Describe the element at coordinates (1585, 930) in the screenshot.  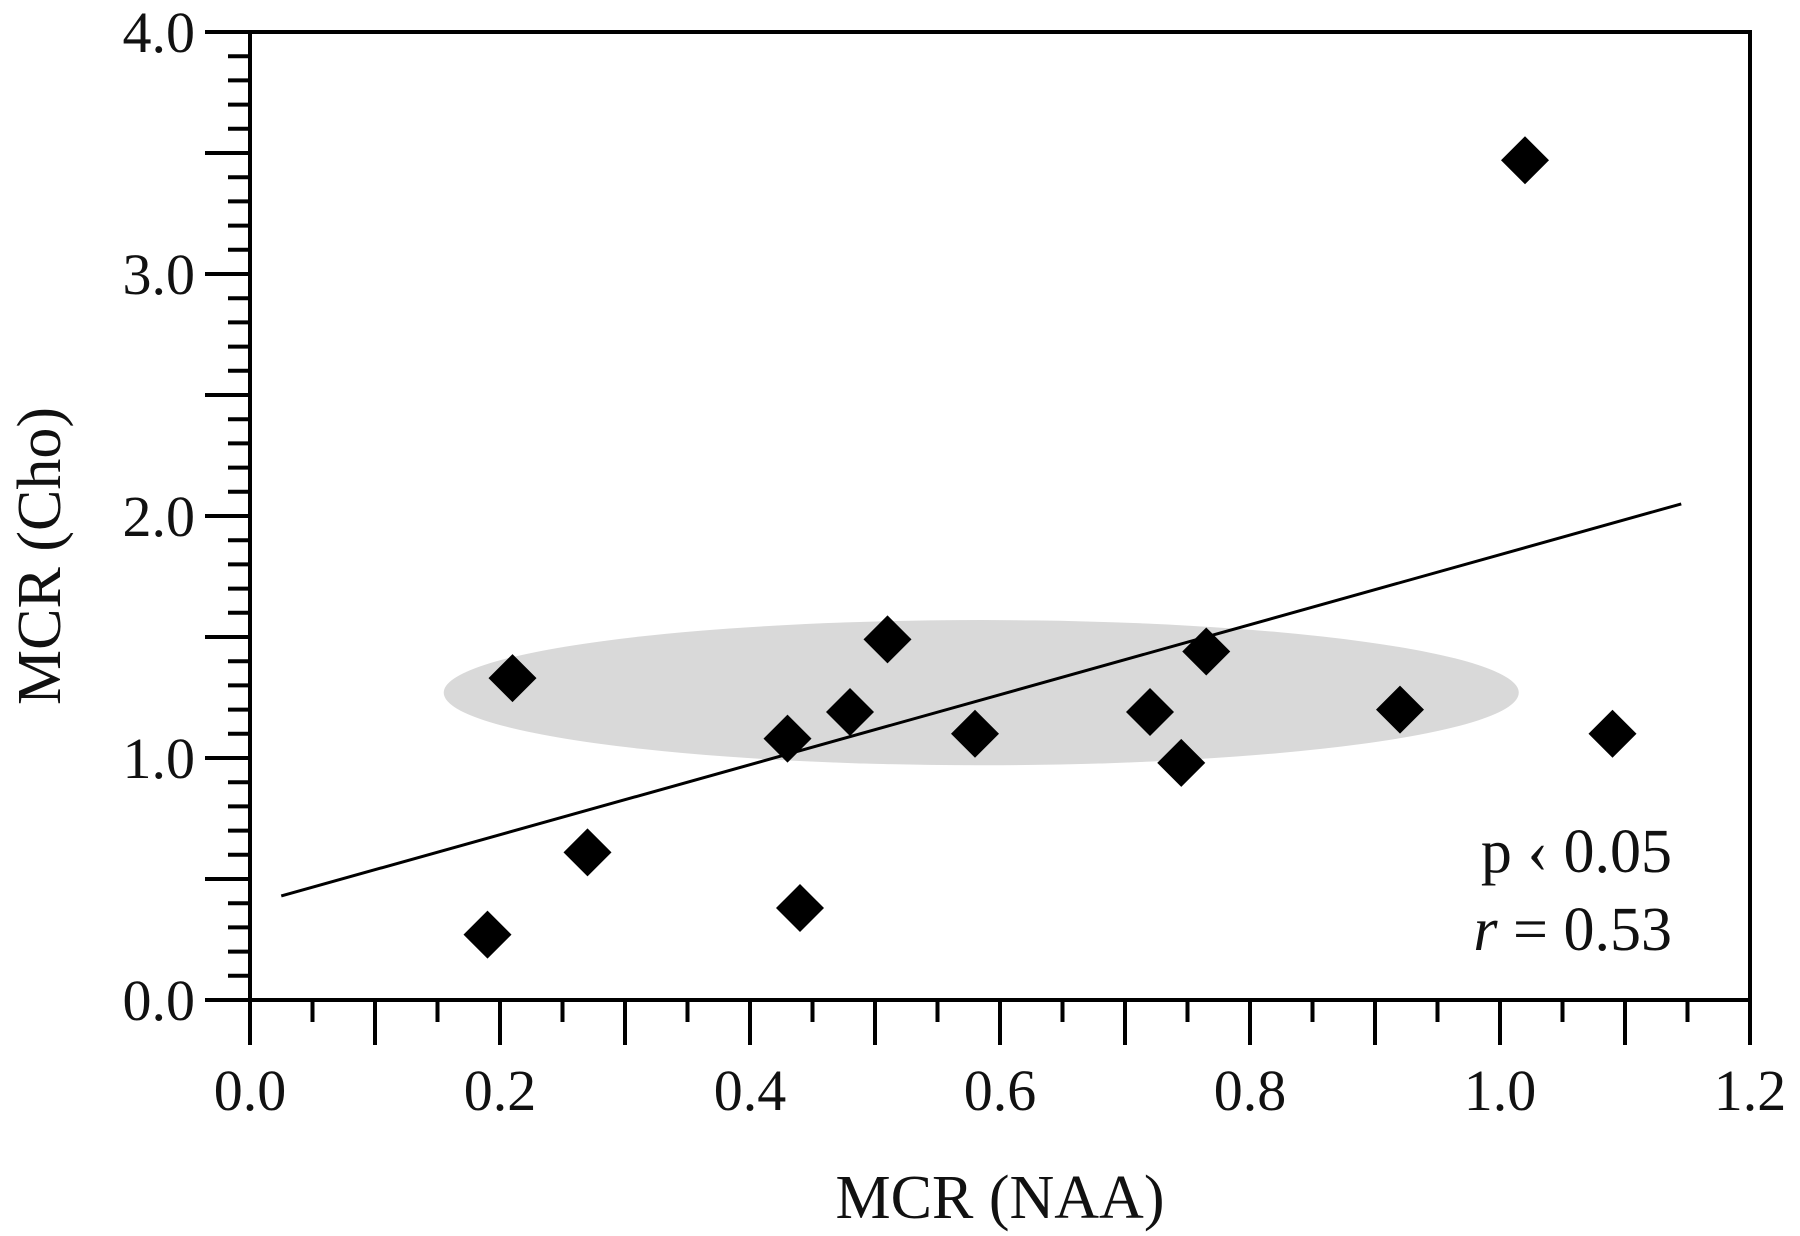
I see `r-value-rest: = 0.53` at that location.